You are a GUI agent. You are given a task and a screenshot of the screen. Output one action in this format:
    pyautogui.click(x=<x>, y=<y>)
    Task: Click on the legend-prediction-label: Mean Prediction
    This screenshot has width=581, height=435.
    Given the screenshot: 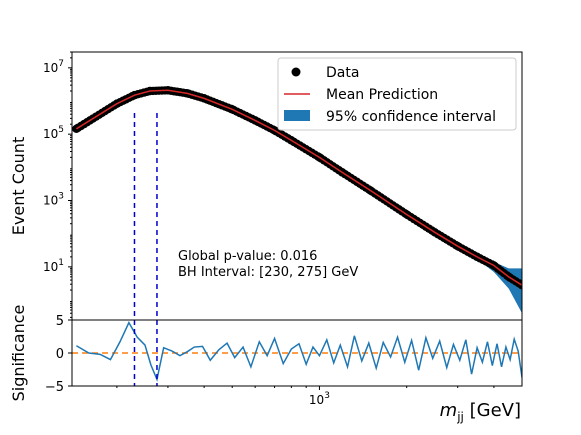 What is the action you would take?
    pyautogui.click(x=382, y=95)
    